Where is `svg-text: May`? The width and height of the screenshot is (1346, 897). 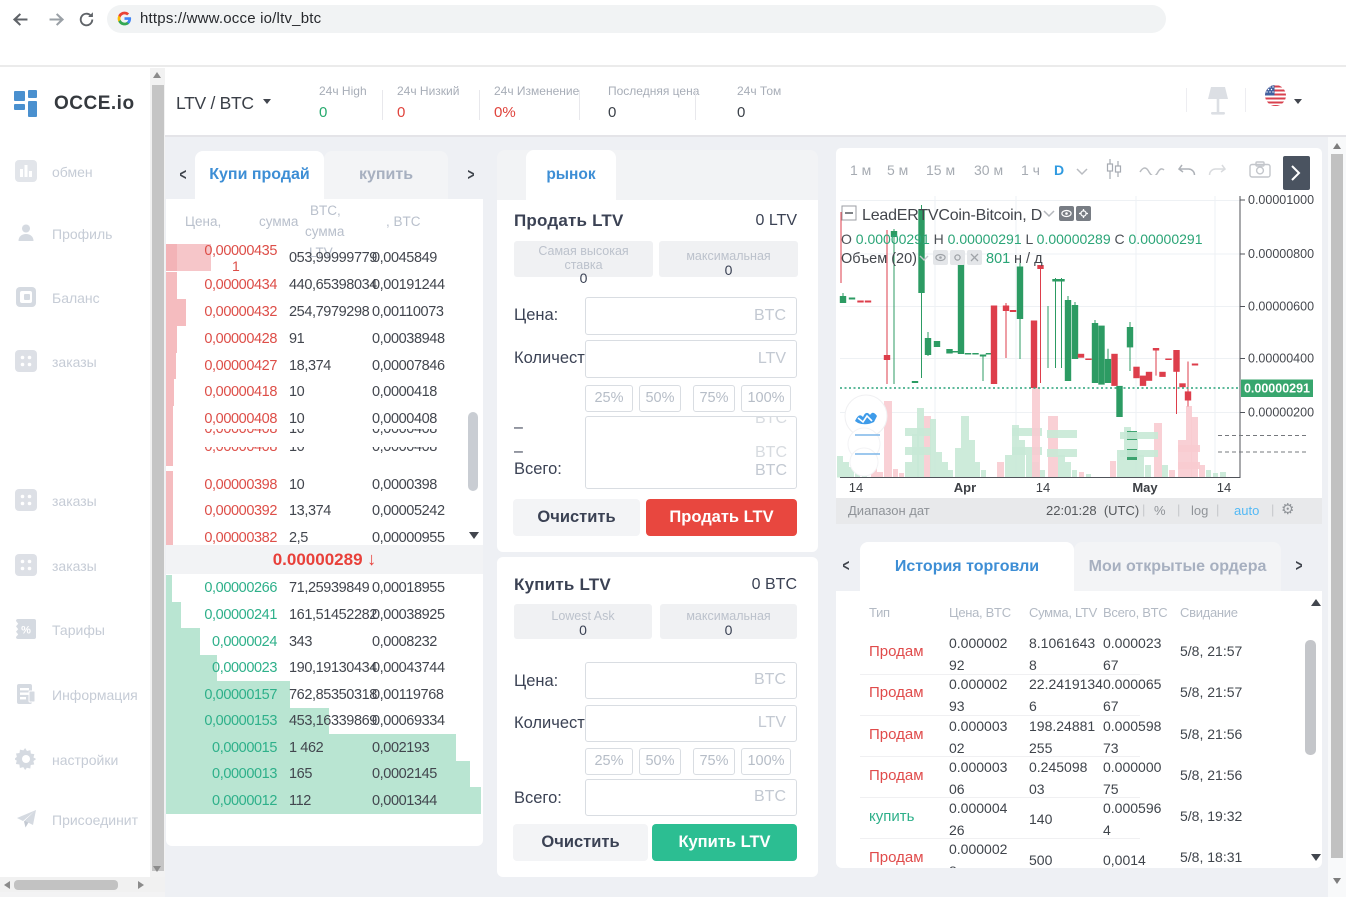
svg-text: May is located at coordinates (1145, 487).